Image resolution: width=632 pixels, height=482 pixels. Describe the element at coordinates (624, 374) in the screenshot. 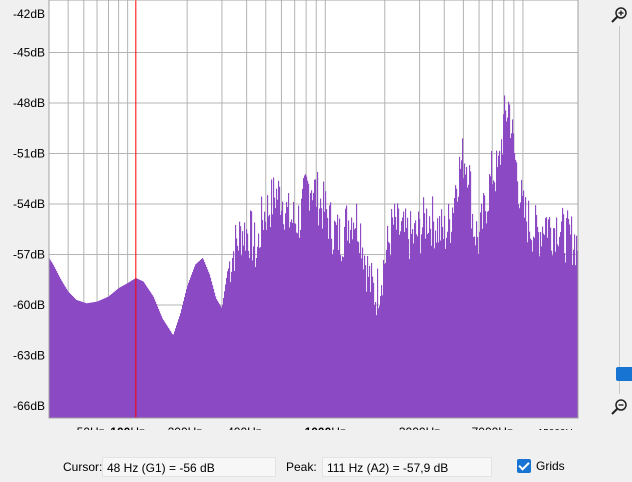

I see `zoom-thumb` at that location.